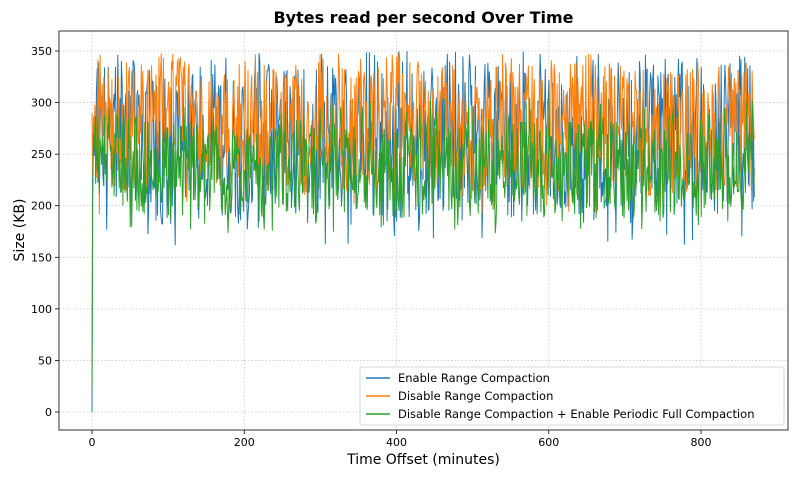 This screenshot has width=800, height=480. I want to click on y-tick-label: 50, so click(45, 360).